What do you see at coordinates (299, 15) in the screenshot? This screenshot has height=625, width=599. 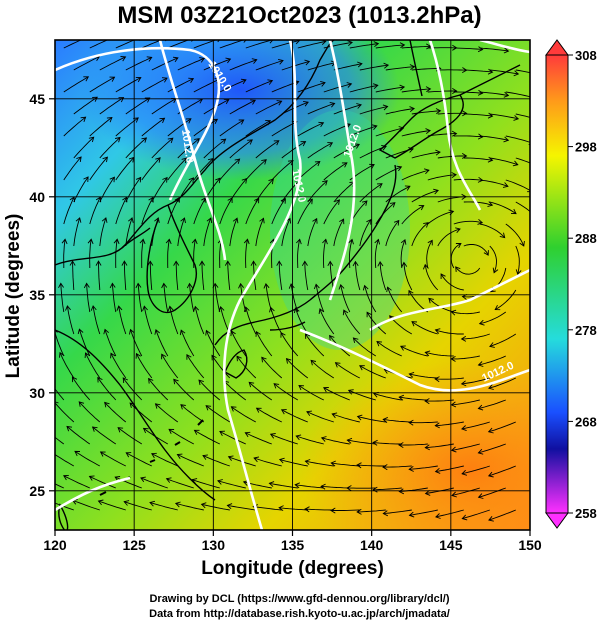 I see `chart-title: MSM 03Z21Oct2023 (1013.2hPa)` at bounding box center [299, 15].